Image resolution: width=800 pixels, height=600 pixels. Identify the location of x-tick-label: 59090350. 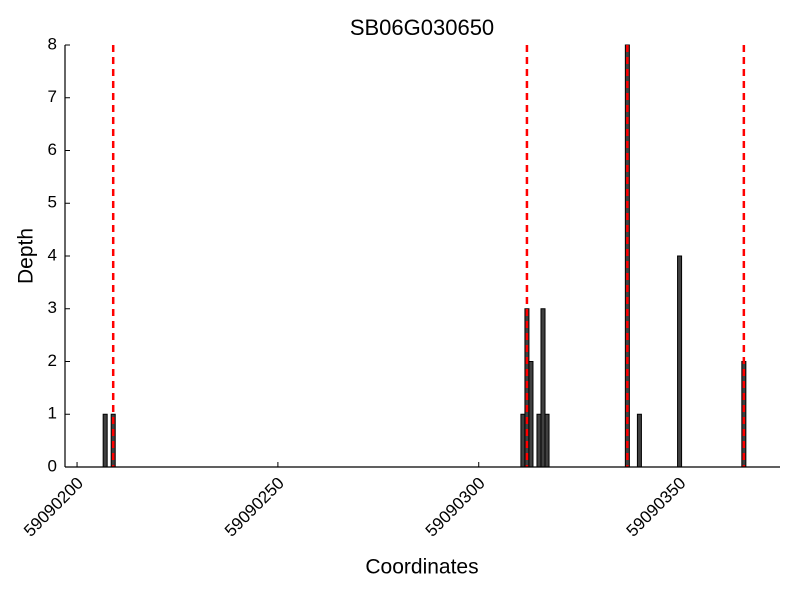
(656, 507).